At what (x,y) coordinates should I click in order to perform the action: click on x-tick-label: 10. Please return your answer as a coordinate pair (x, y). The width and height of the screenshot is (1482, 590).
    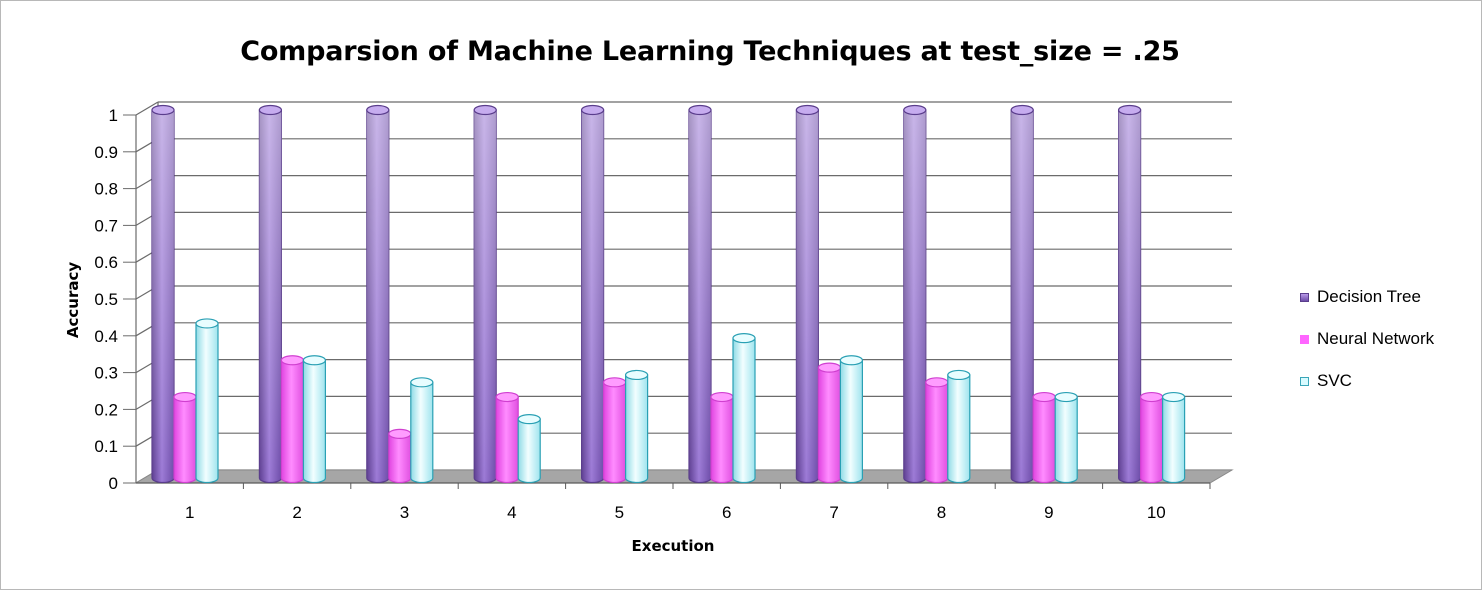
    Looking at the image, I should click on (1156, 512).